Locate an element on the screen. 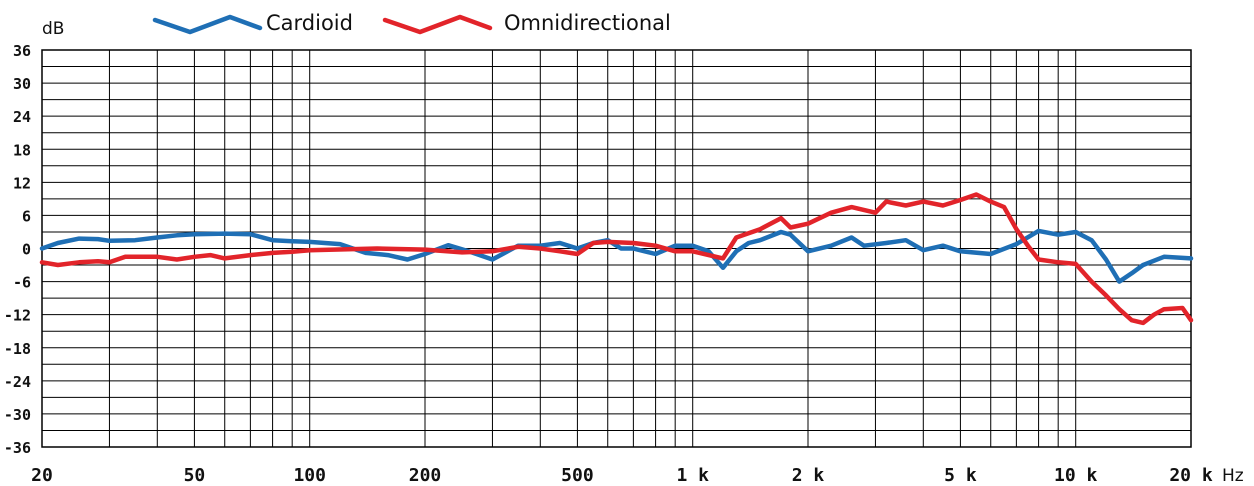 The width and height of the screenshot is (1254, 486). x-tick-label: 20 is located at coordinates (42, 475).